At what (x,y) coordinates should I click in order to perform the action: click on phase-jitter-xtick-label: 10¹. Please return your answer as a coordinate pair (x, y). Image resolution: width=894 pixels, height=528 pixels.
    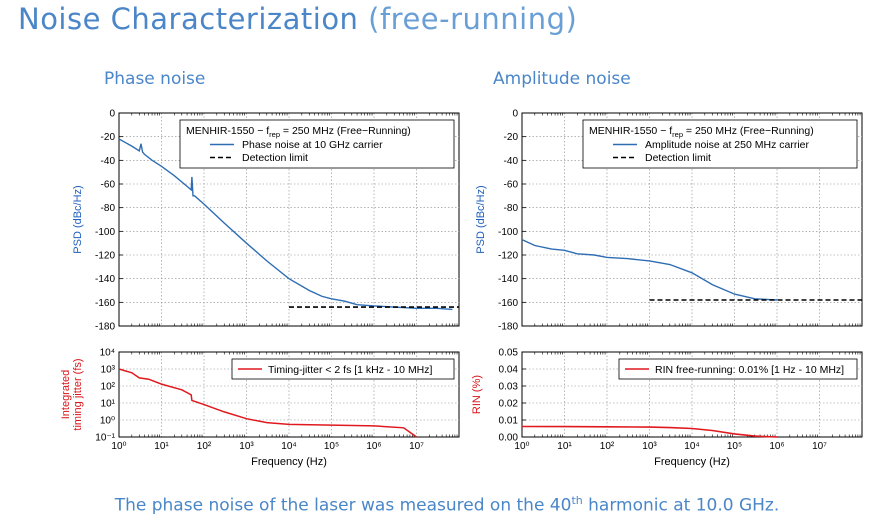
    Looking at the image, I should click on (161, 446).